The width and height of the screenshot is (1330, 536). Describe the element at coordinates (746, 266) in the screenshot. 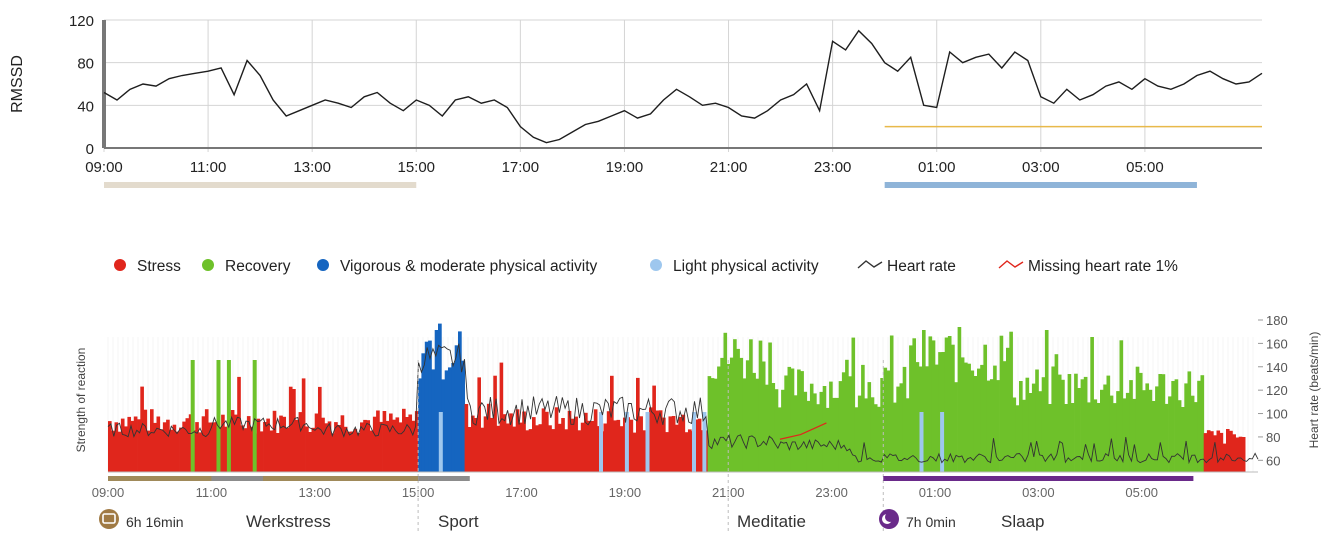

I see `legend-label: Light physical activity` at that location.